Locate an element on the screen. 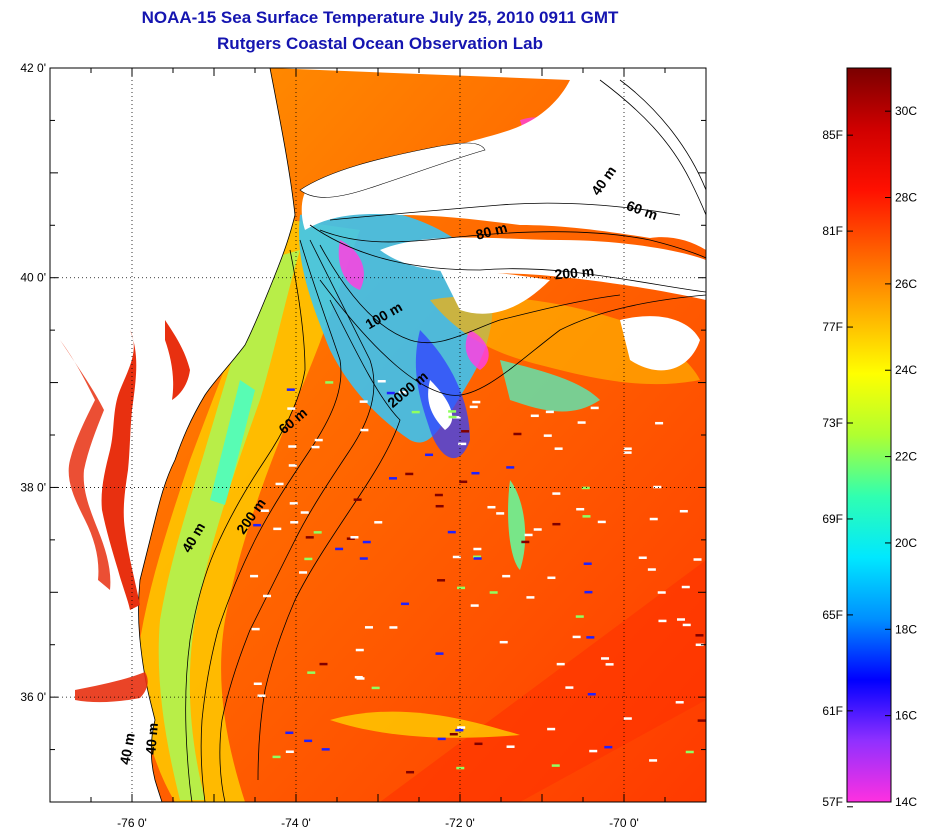 The width and height of the screenshot is (928, 832). cloud-band-shelf-break is located at coordinates (543, 268).